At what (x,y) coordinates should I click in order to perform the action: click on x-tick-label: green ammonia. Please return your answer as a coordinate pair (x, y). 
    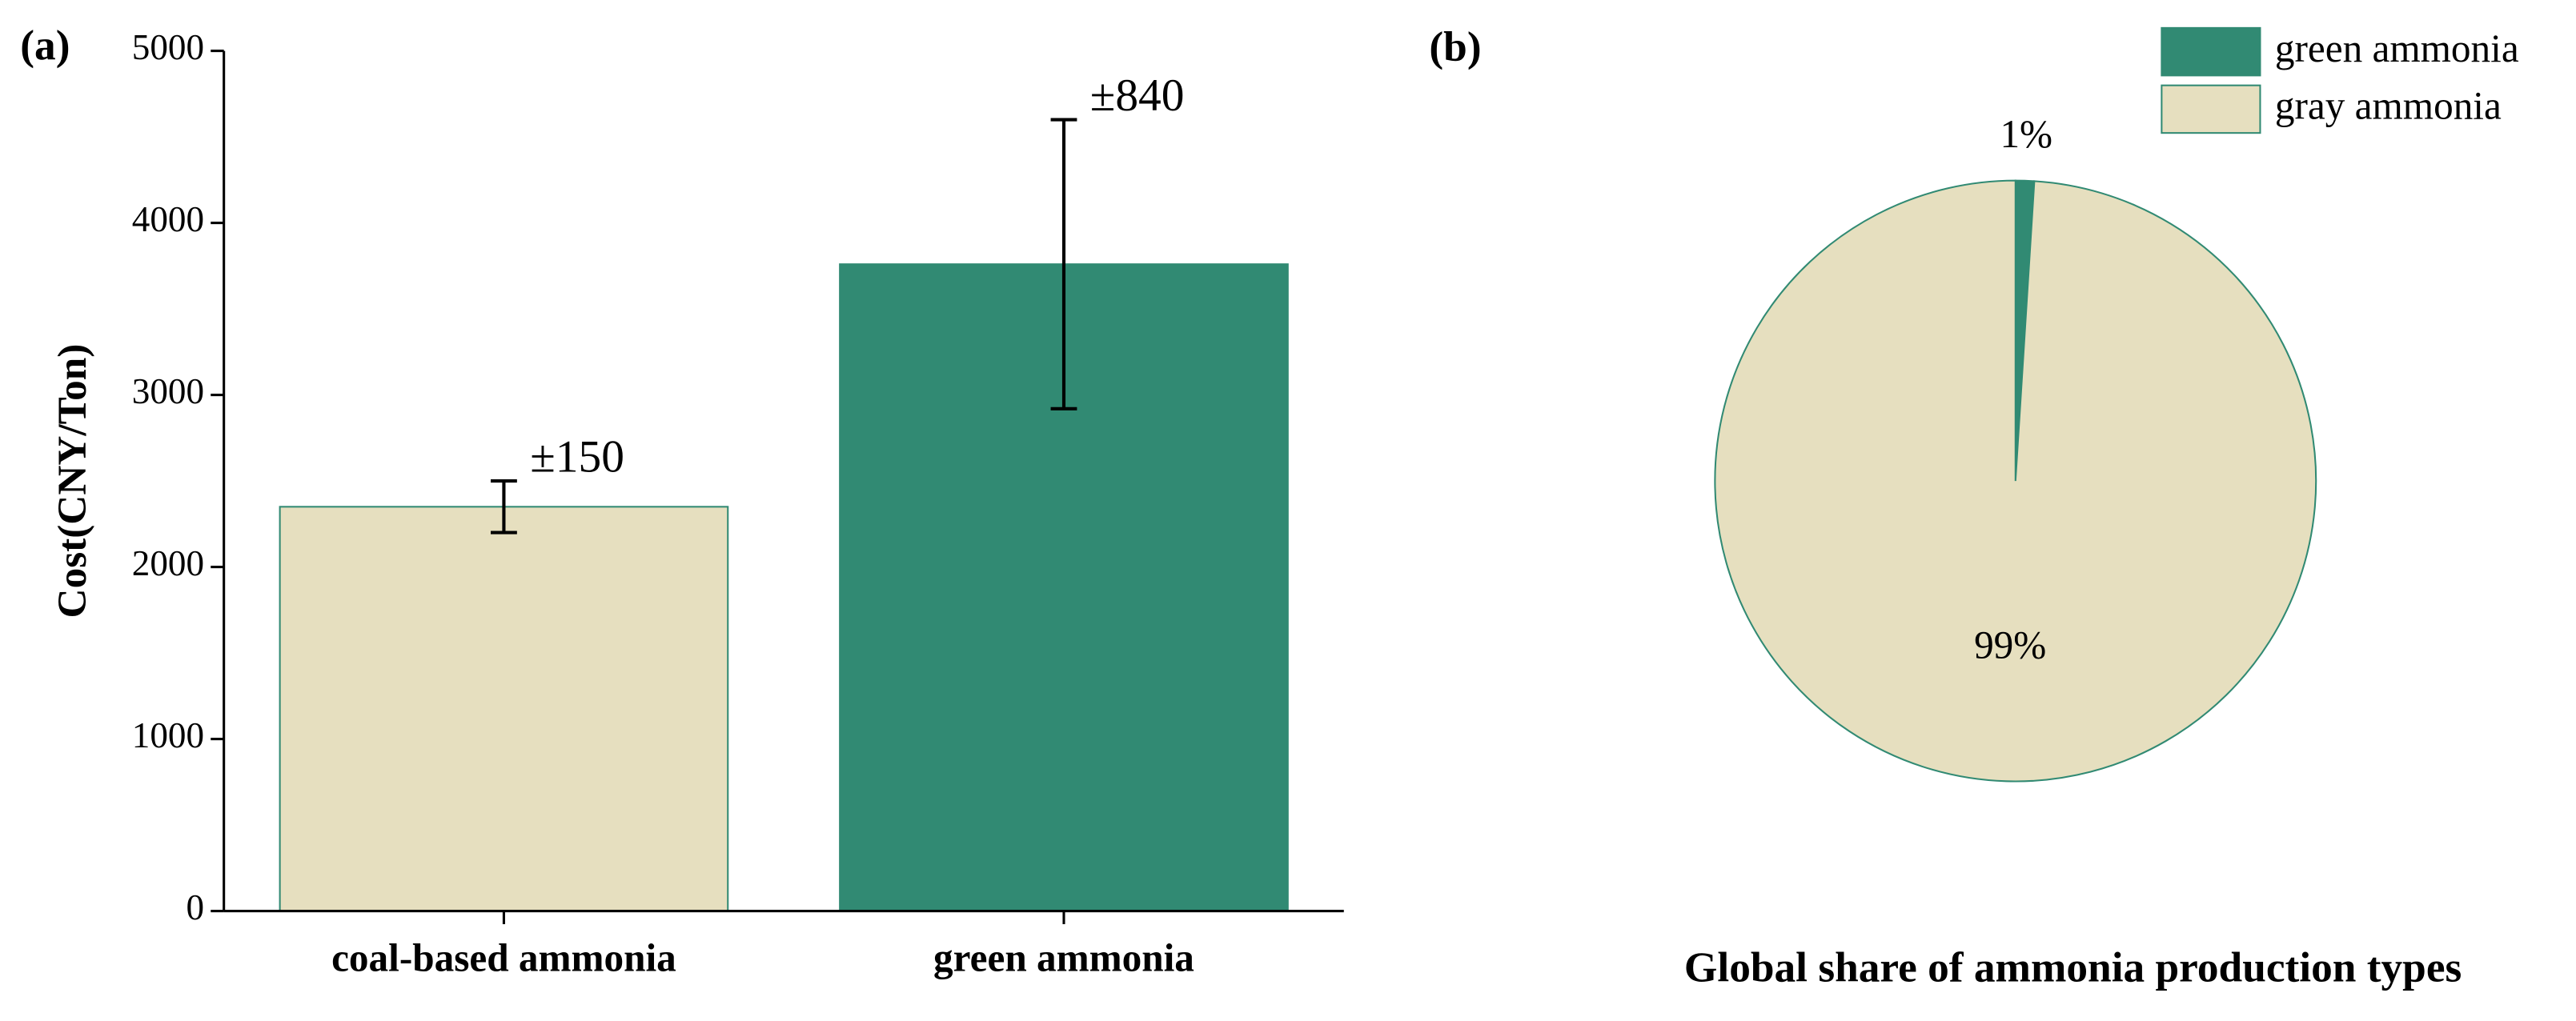
    Looking at the image, I should click on (1063, 957).